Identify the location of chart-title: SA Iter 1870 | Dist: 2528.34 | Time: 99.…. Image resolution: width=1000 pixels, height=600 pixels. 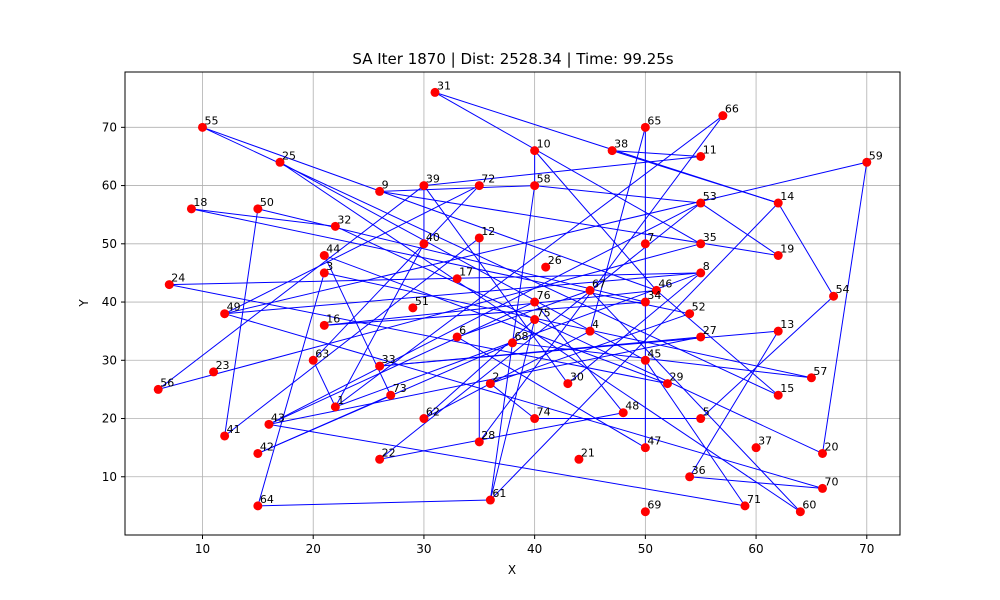
(512, 59).